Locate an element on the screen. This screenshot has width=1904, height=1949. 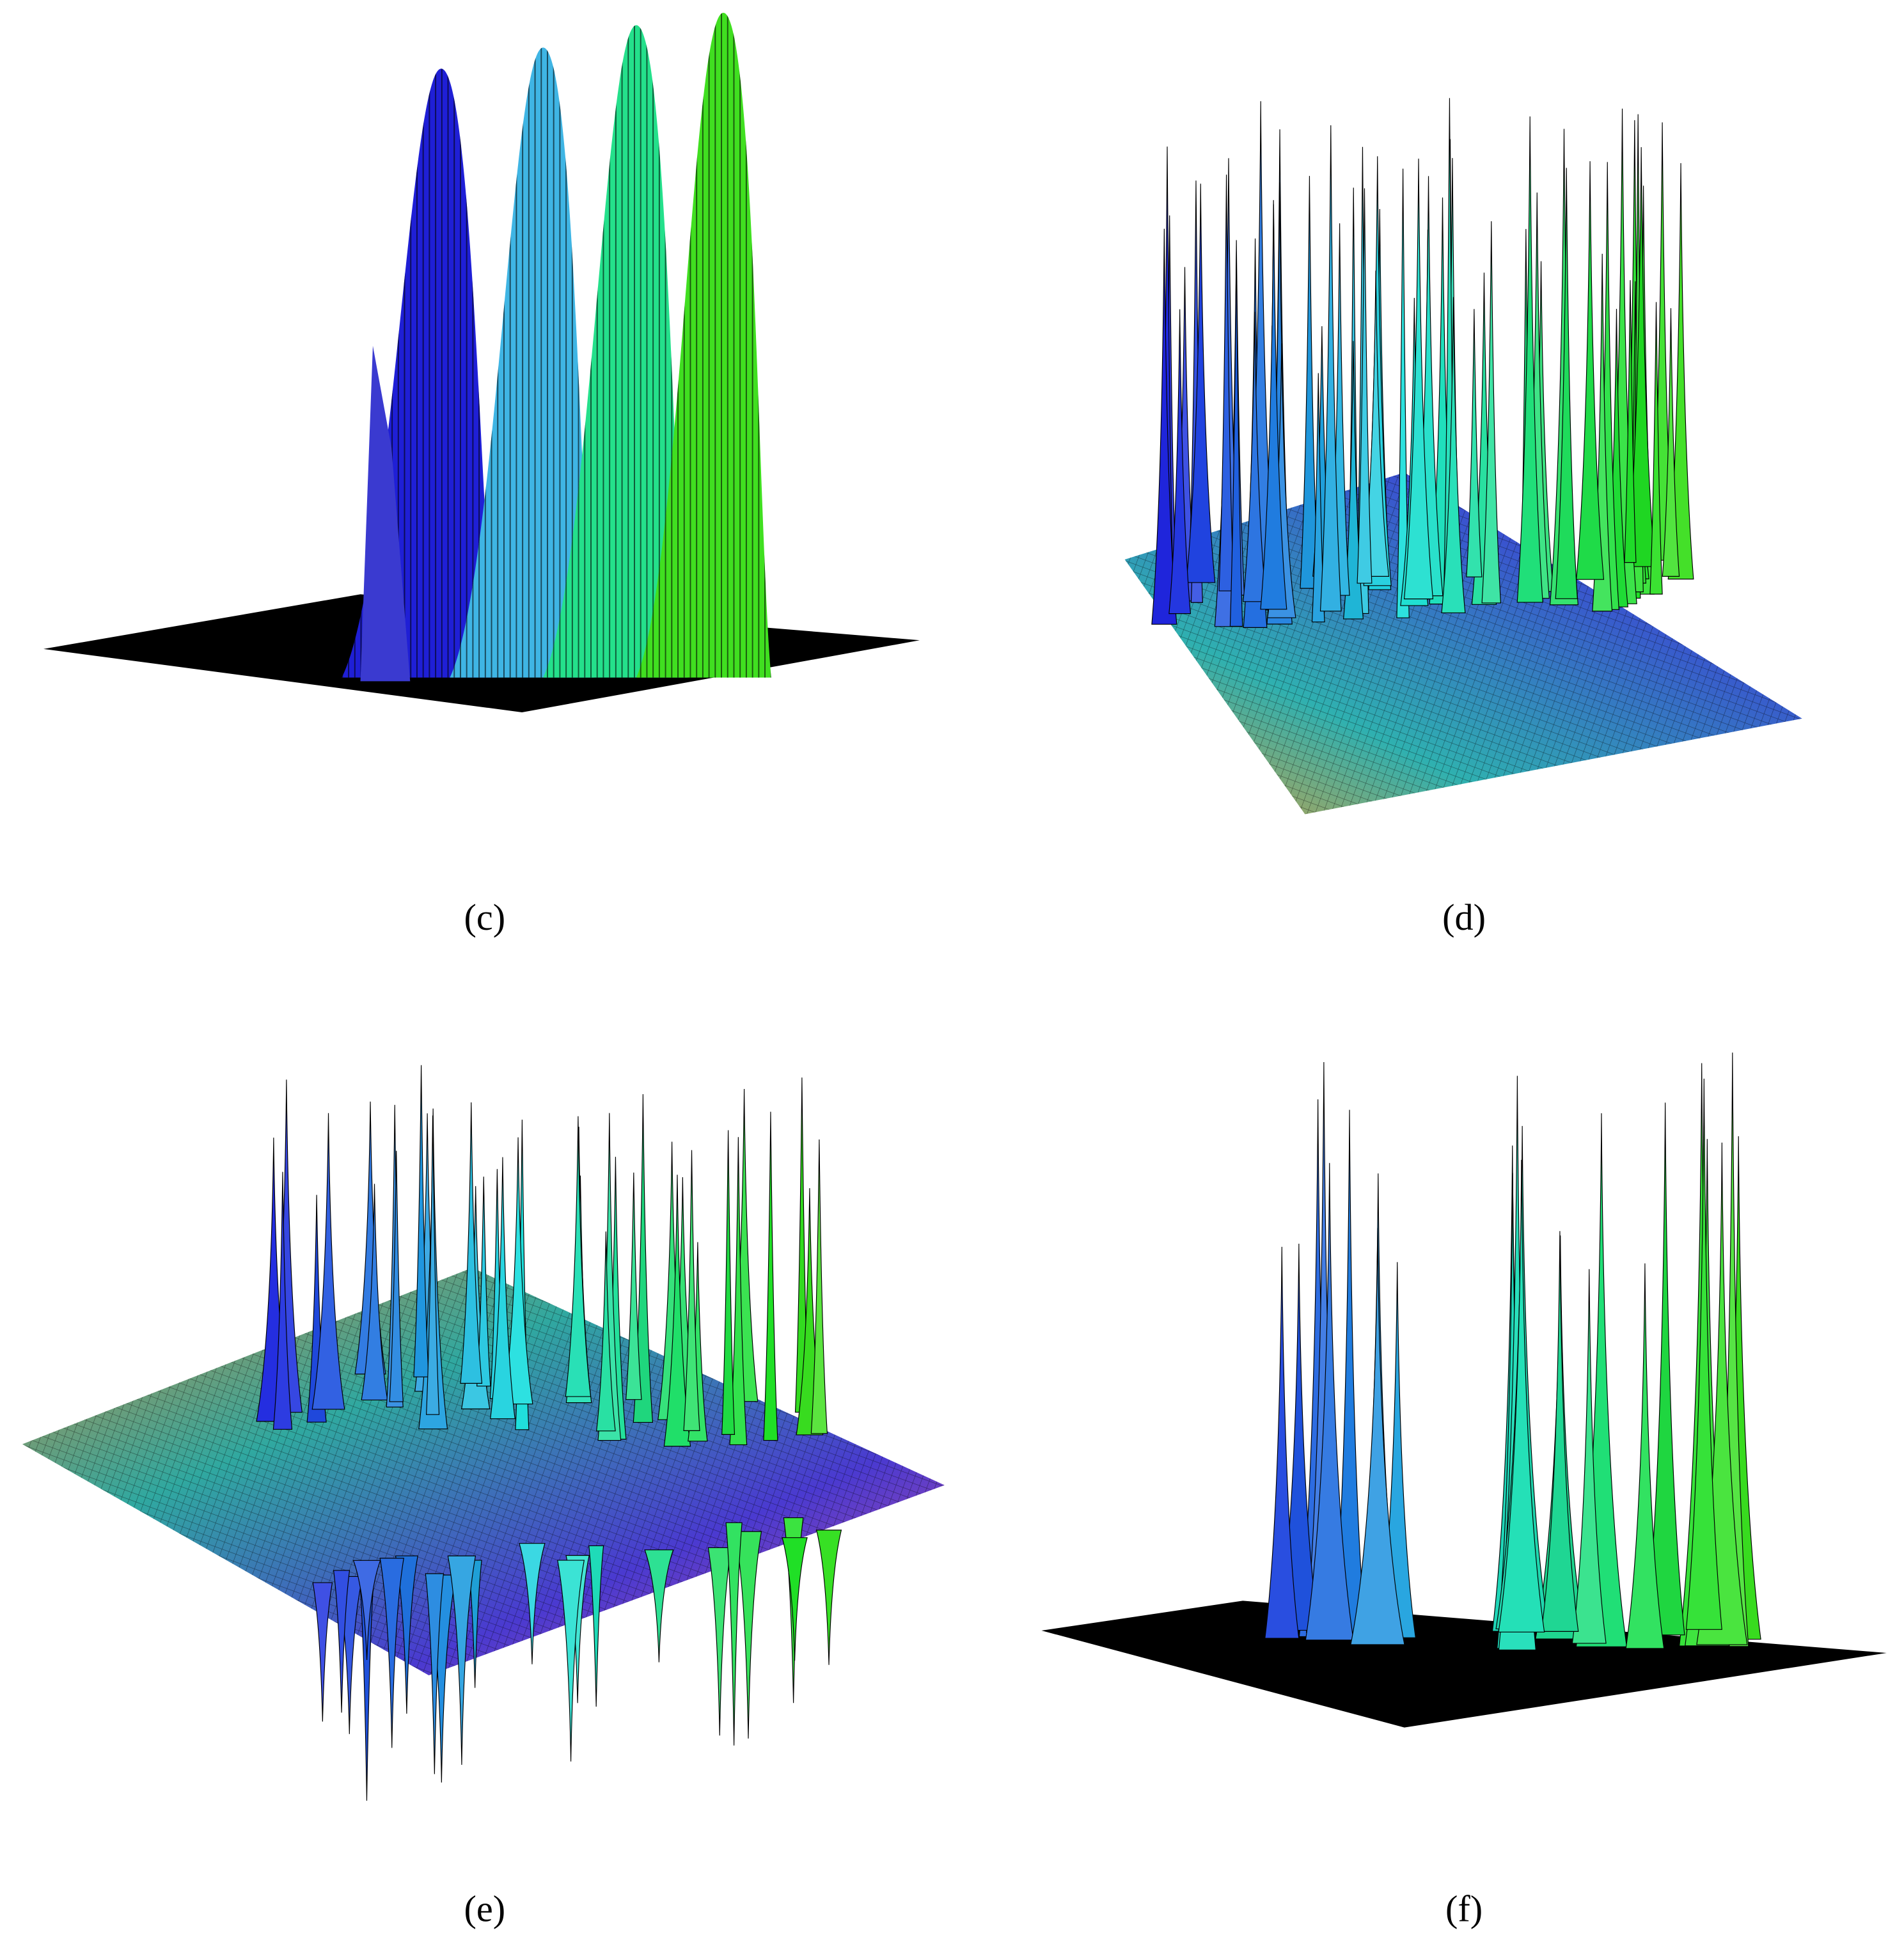
panel-label: (d) is located at coordinates (1464, 917).